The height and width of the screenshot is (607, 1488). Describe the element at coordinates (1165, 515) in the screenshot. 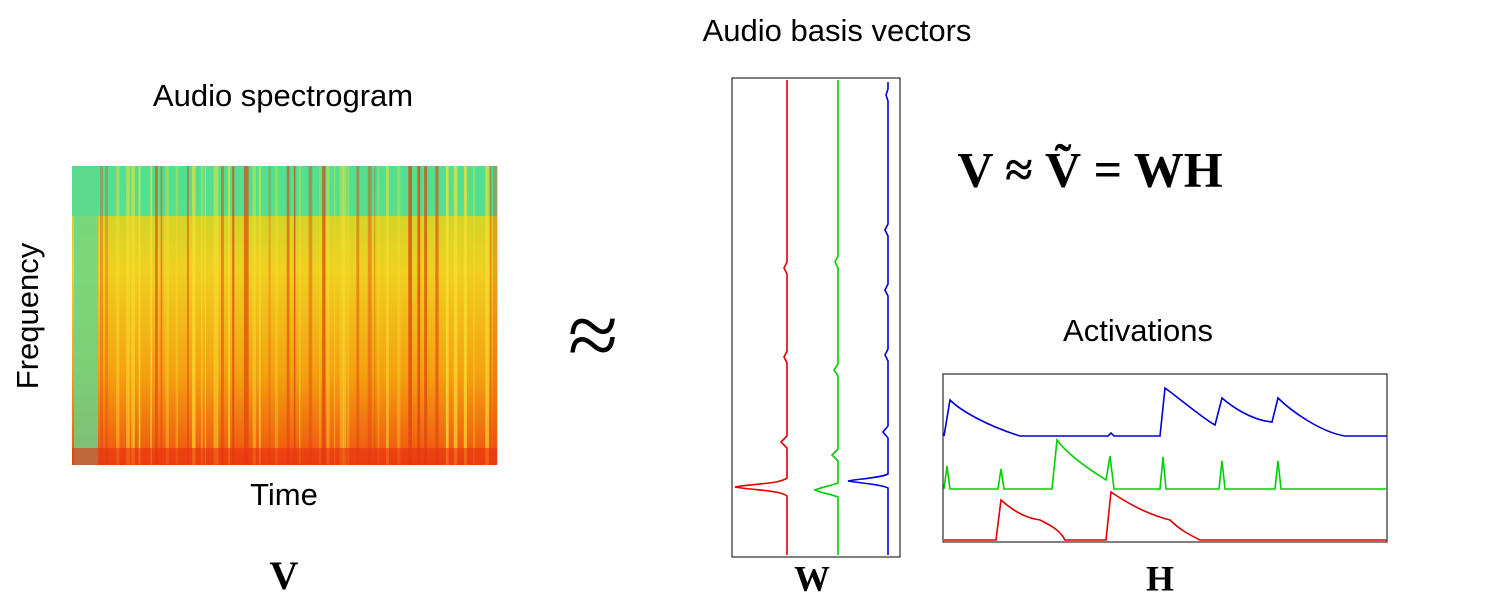

I see `h-red-curve` at that location.